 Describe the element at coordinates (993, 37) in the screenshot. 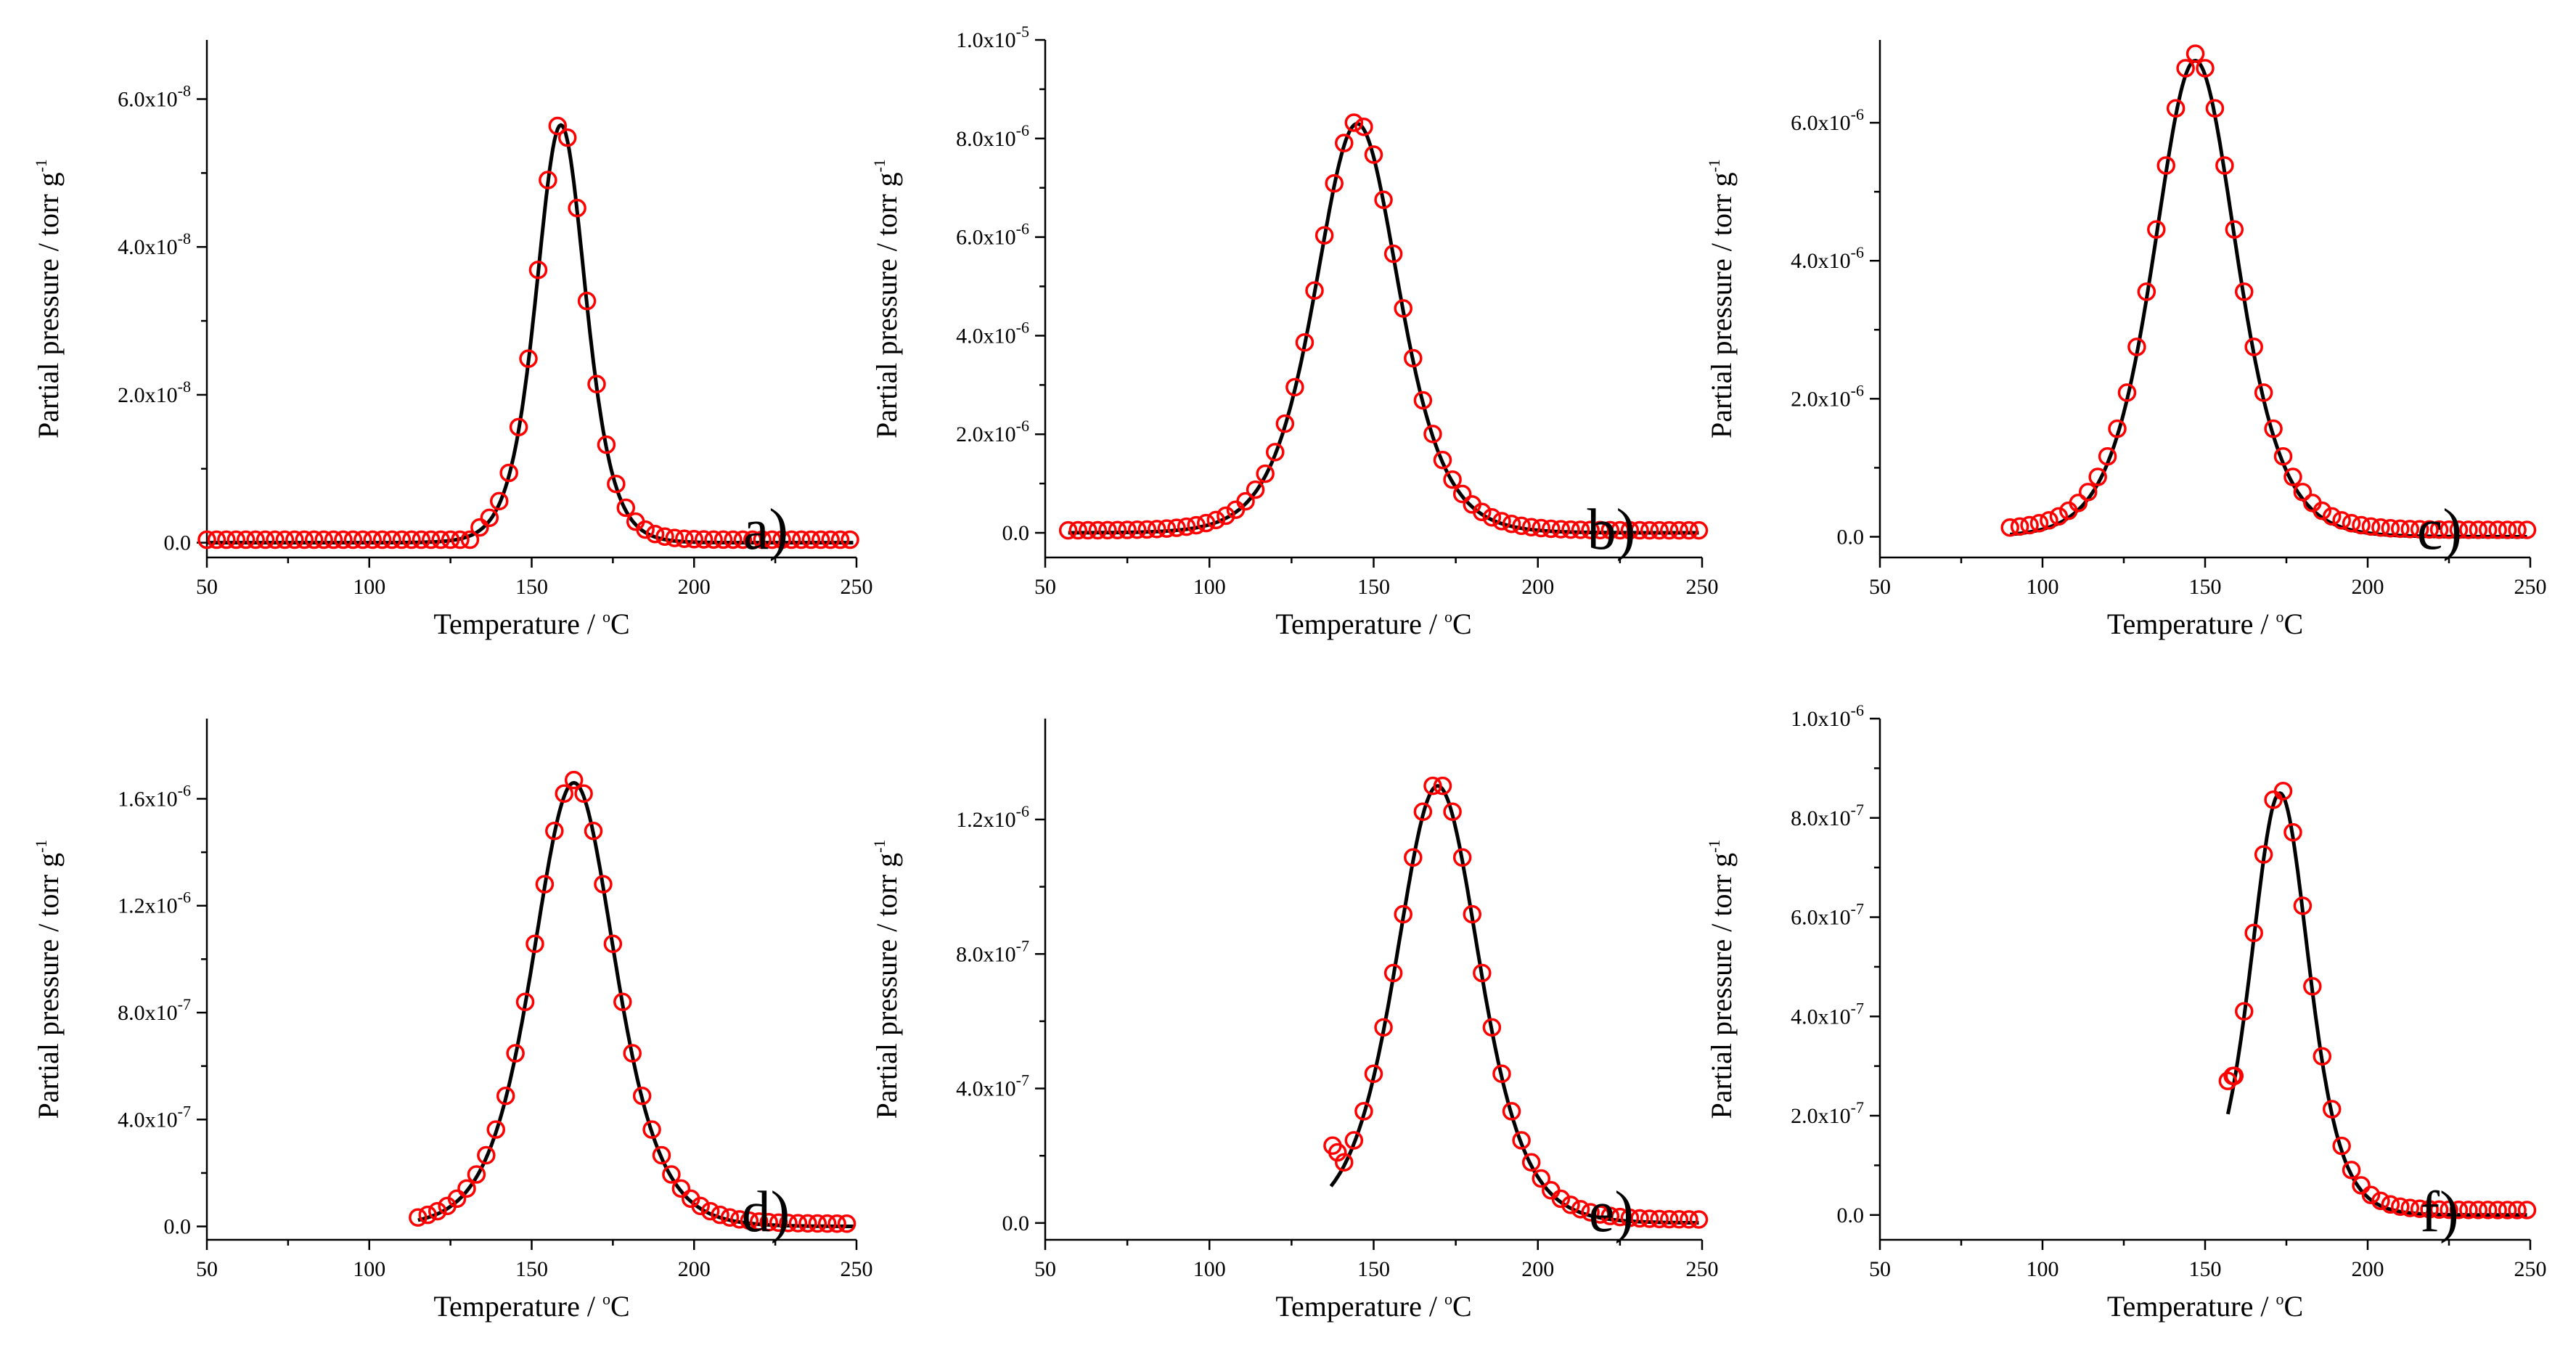

I see `y-tick-label: 1.0x10⁻⁵` at that location.